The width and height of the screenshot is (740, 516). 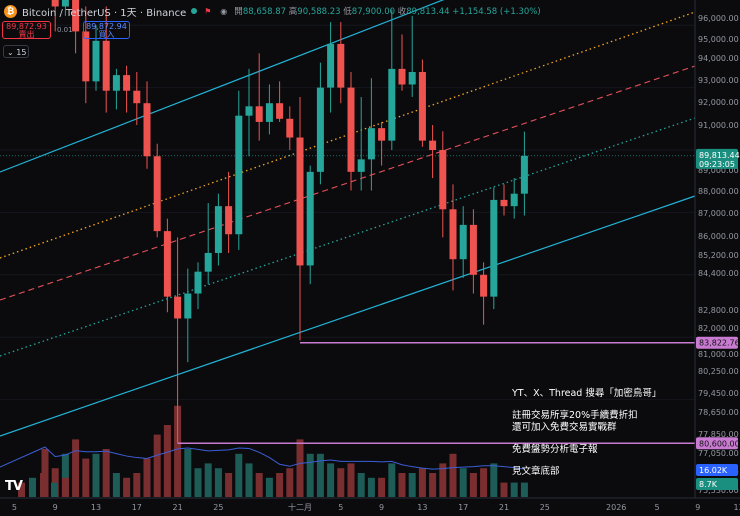 I want to click on volume-histogram, so click(x=273, y=451).